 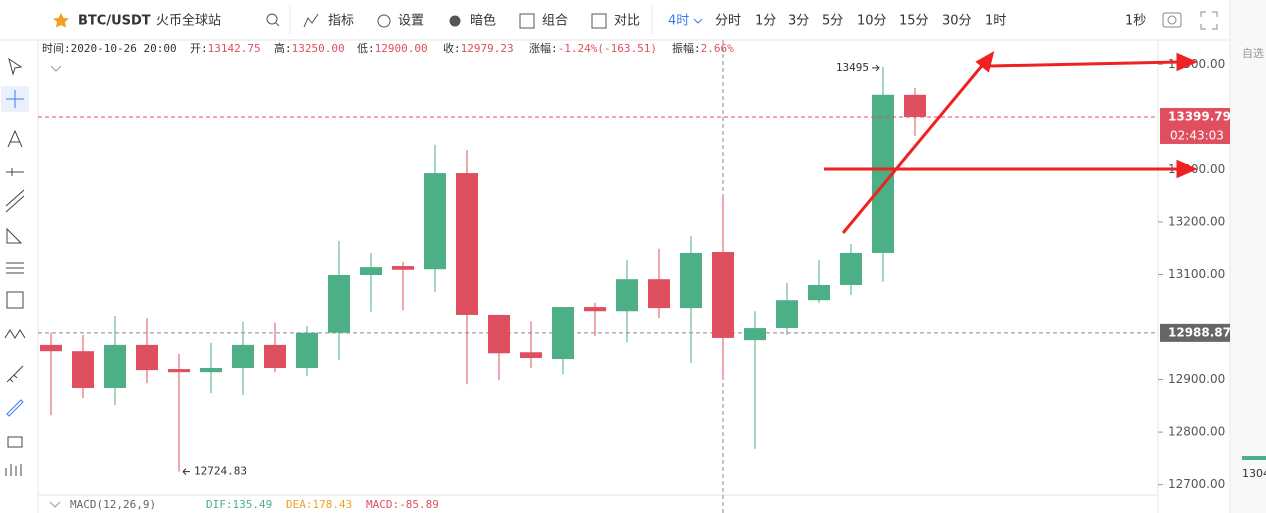 I want to click on combo-icon, so click(x=527, y=21).